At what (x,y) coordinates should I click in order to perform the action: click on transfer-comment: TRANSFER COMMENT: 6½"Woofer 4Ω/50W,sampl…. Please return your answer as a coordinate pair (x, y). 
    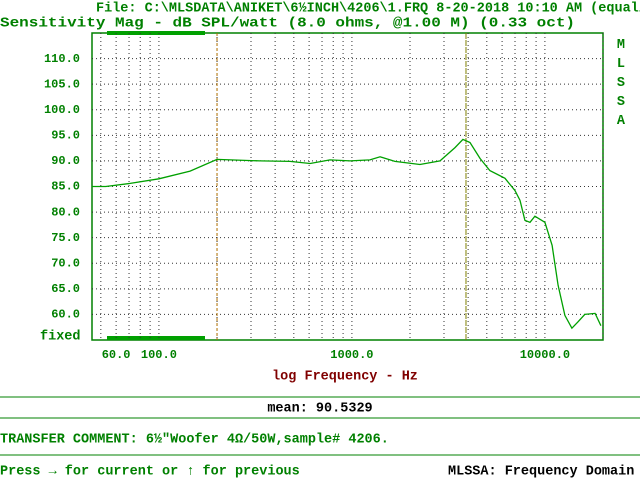
    Looking at the image, I should click on (194, 440).